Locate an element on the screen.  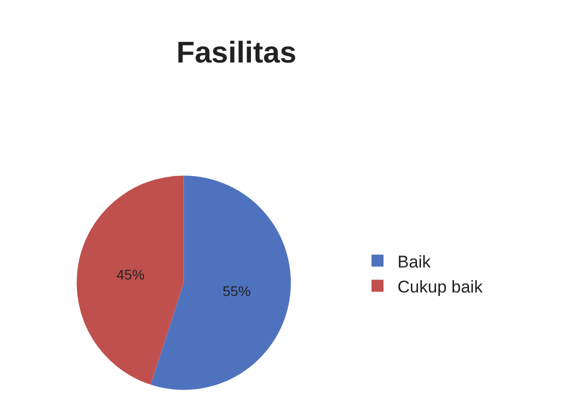
legend-label: Baik is located at coordinates (415, 262).